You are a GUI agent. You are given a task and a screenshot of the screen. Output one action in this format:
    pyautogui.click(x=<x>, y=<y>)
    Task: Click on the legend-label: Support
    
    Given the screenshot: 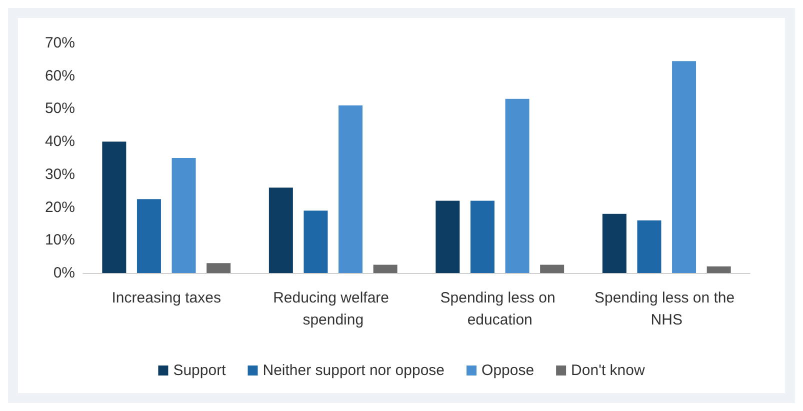 What is the action you would take?
    pyautogui.click(x=200, y=370)
    